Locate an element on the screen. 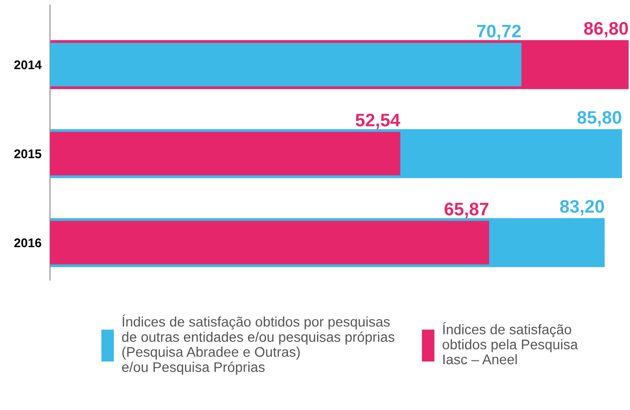 This screenshot has width=630, height=410. legend-label: Índices de satisfação obtidos por pesquisas de outras entidades e/ou pesquisas próprias (Pesquisa Abradee e Outras) e/ou Pesquisa Próprias is located at coordinates (258, 344).